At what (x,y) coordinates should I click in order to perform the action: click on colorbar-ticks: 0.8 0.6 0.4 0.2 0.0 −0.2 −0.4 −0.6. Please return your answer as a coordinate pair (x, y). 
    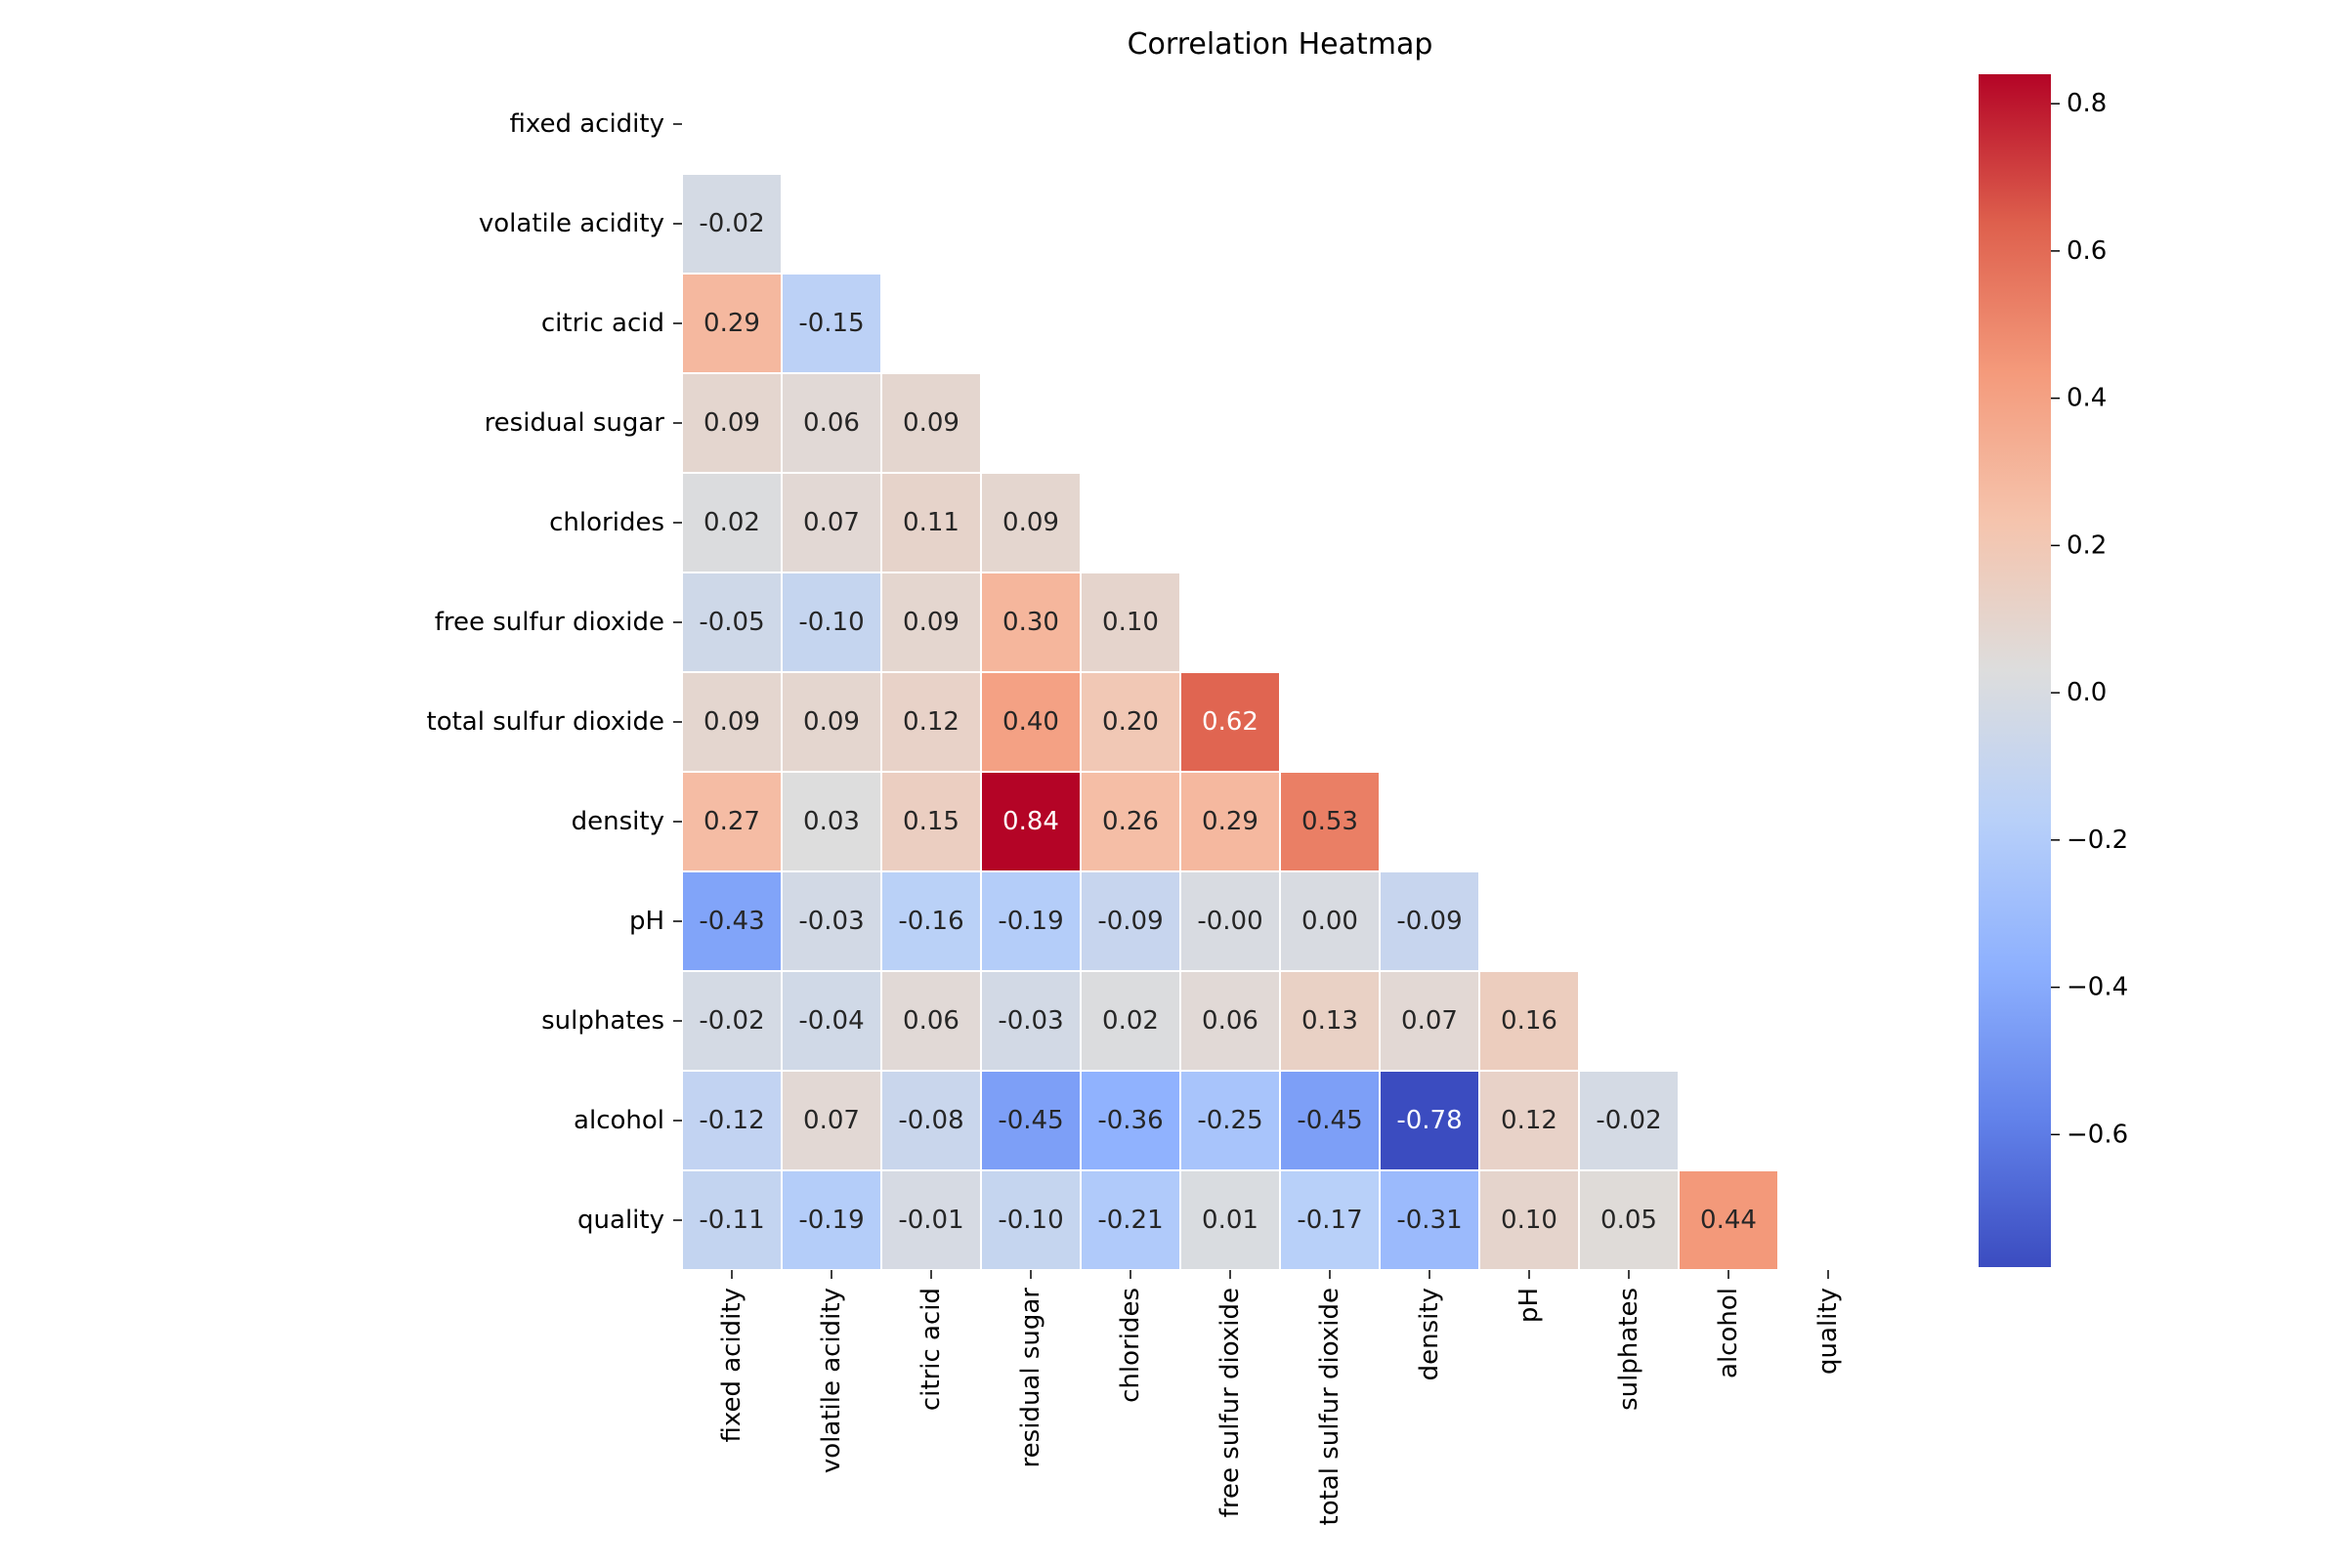
    Looking at the image, I should click on (2089, 619).